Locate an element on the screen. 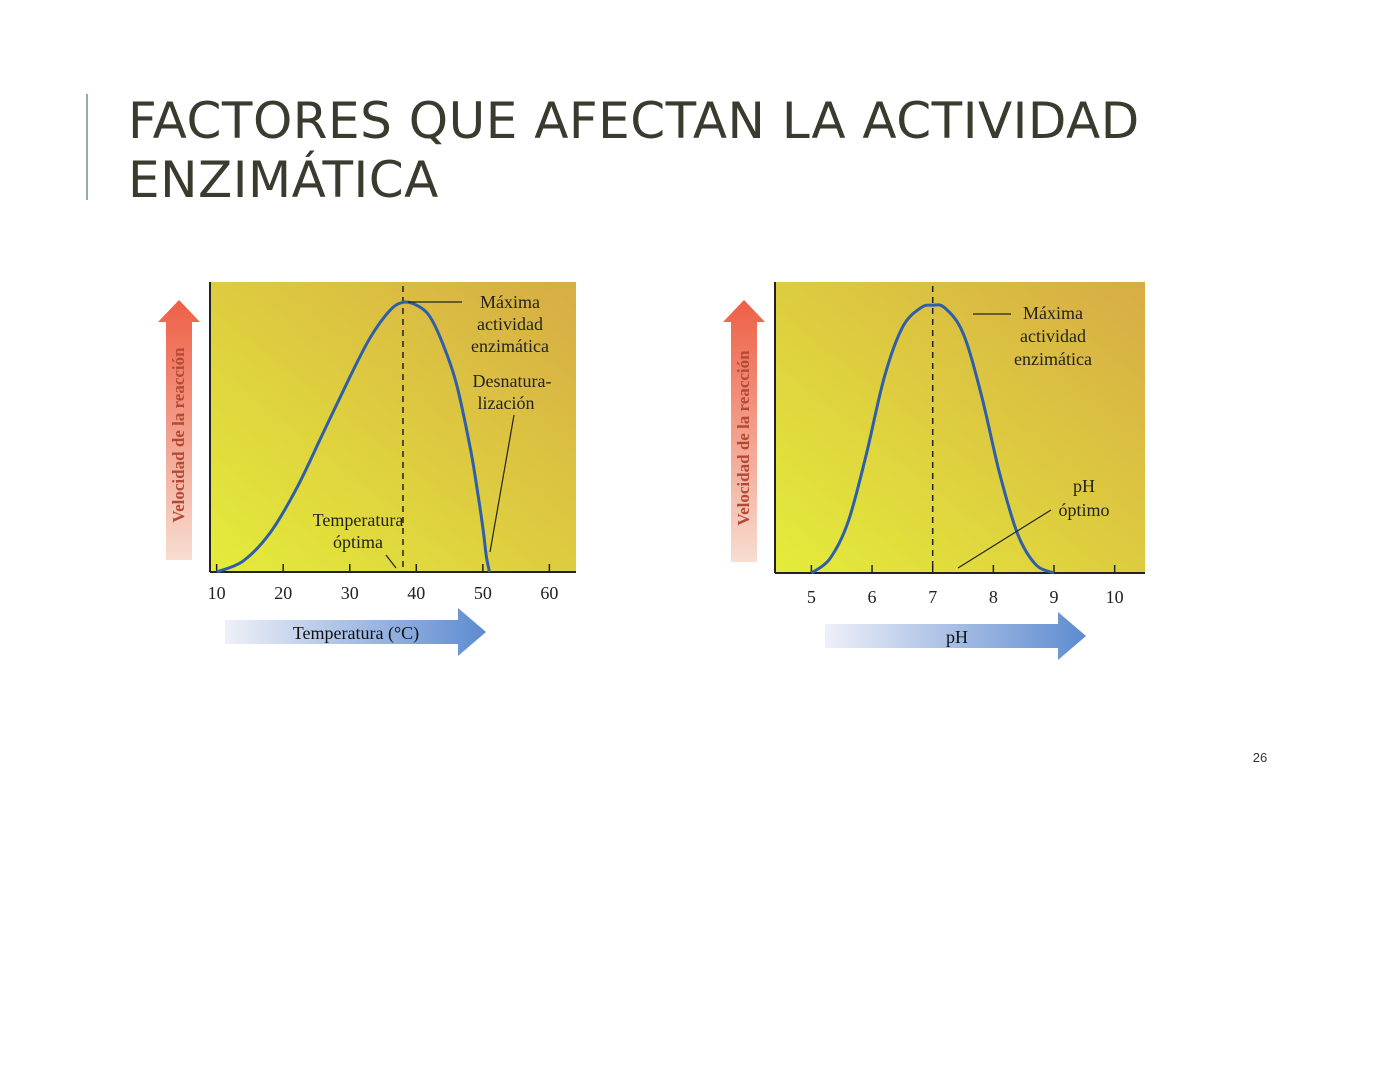 Image resolution: width=1397 pixels, height=1080 pixels. ph-activity-curve is located at coordinates (932, 439).